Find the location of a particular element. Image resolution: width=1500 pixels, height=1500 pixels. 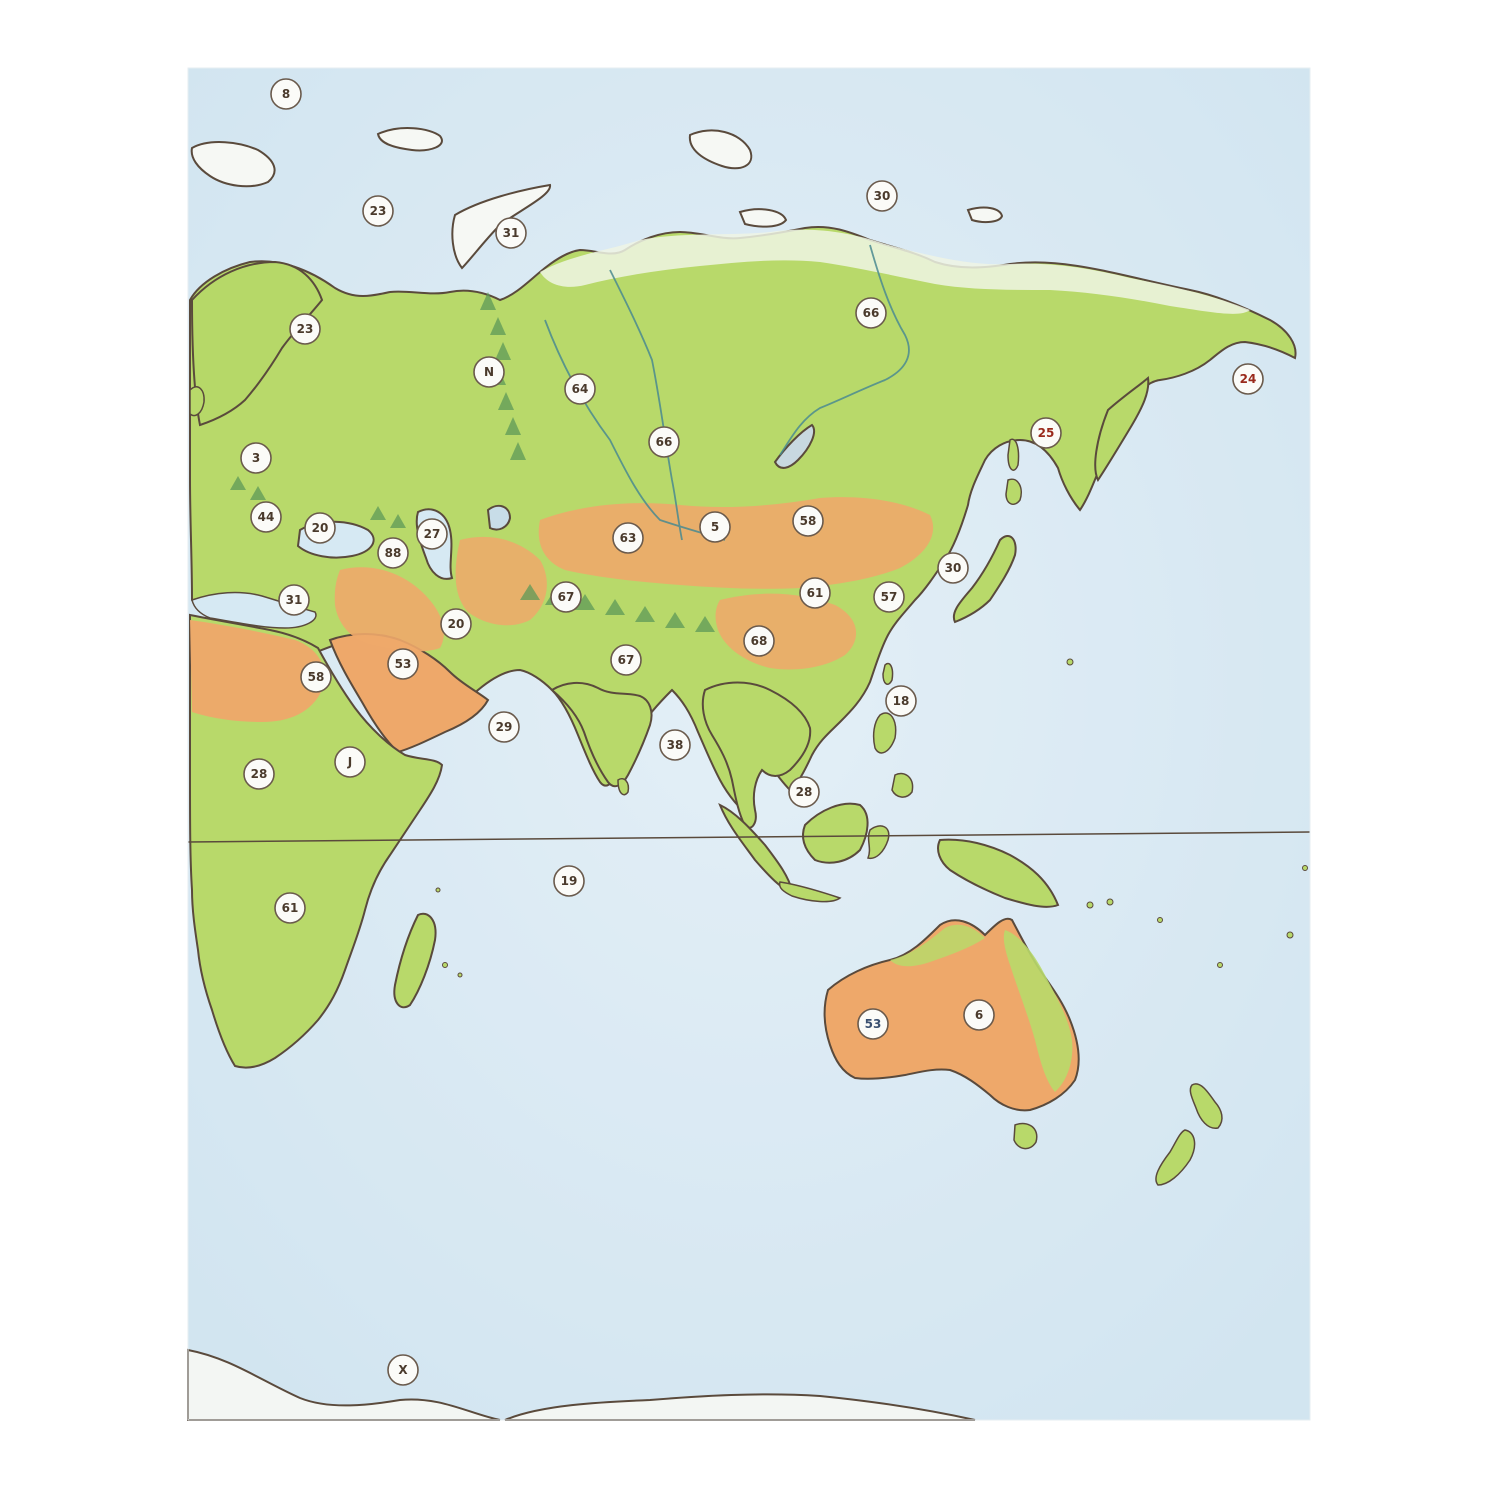

middle-east-desert is located at coordinates (389, 609).